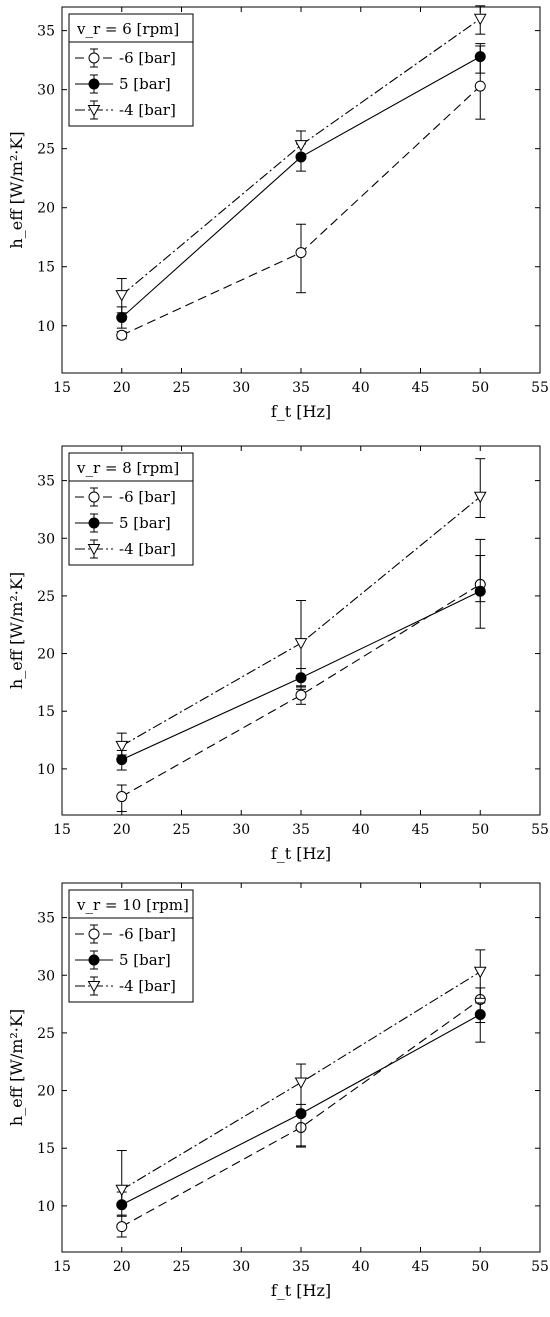 The width and height of the screenshot is (550, 1317). I want to click on condition-label: v_r = 10 [rpm], so click(132, 905).